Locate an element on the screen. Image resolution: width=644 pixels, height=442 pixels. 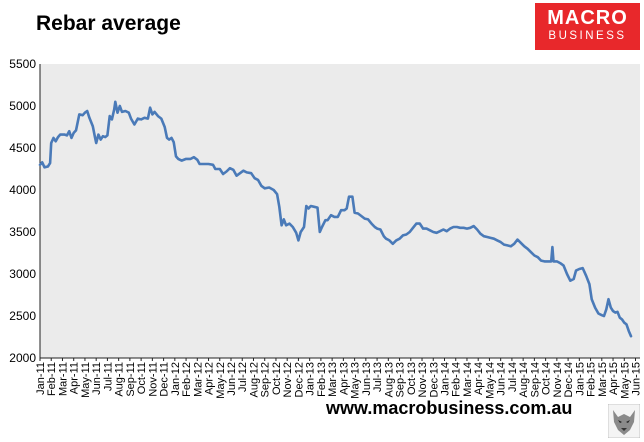
x-tick-label: Feb-14 is located at coordinates (457, 379).